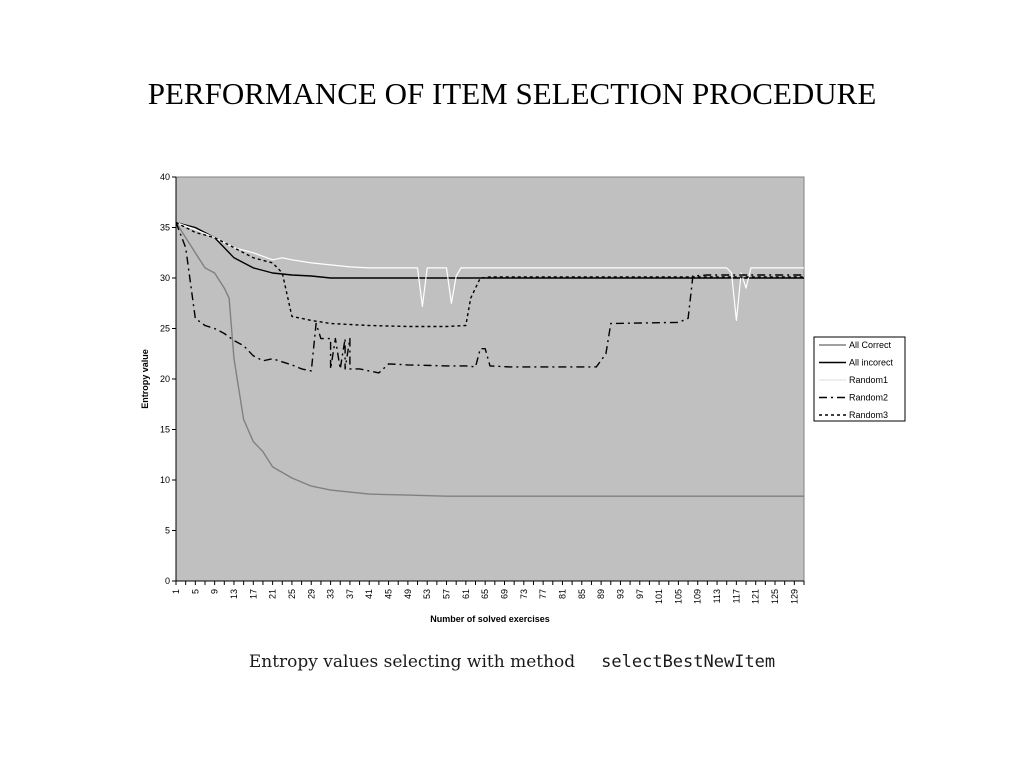  What do you see at coordinates (678, 596) in the screenshot?
I see `x-tick-label: 105` at bounding box center [678, 596].